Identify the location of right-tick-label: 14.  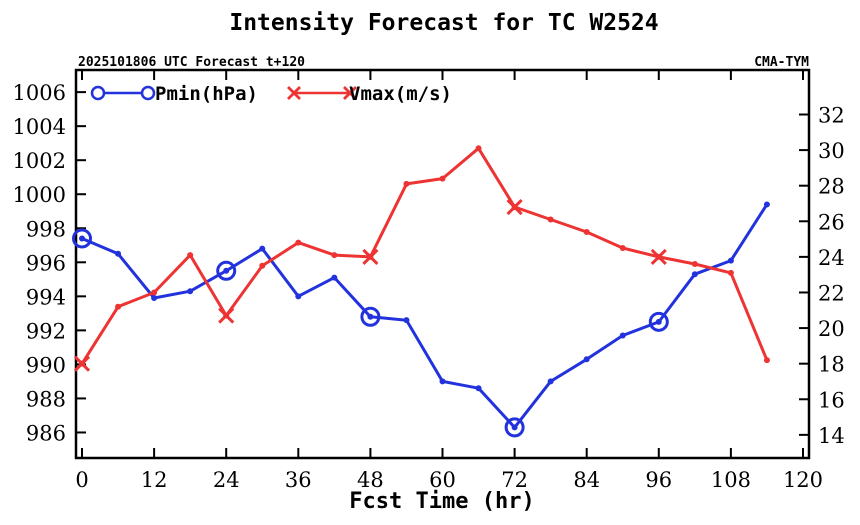
(831, 436).